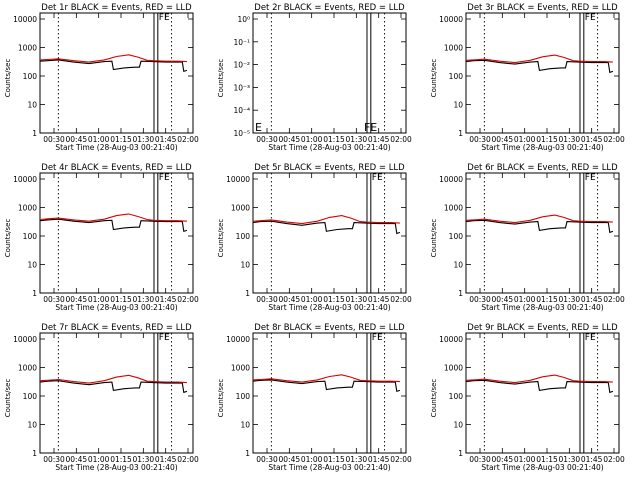  Describe the element at coordinates (258, 127) in the screenshot. I see `e-label: E` at that location.